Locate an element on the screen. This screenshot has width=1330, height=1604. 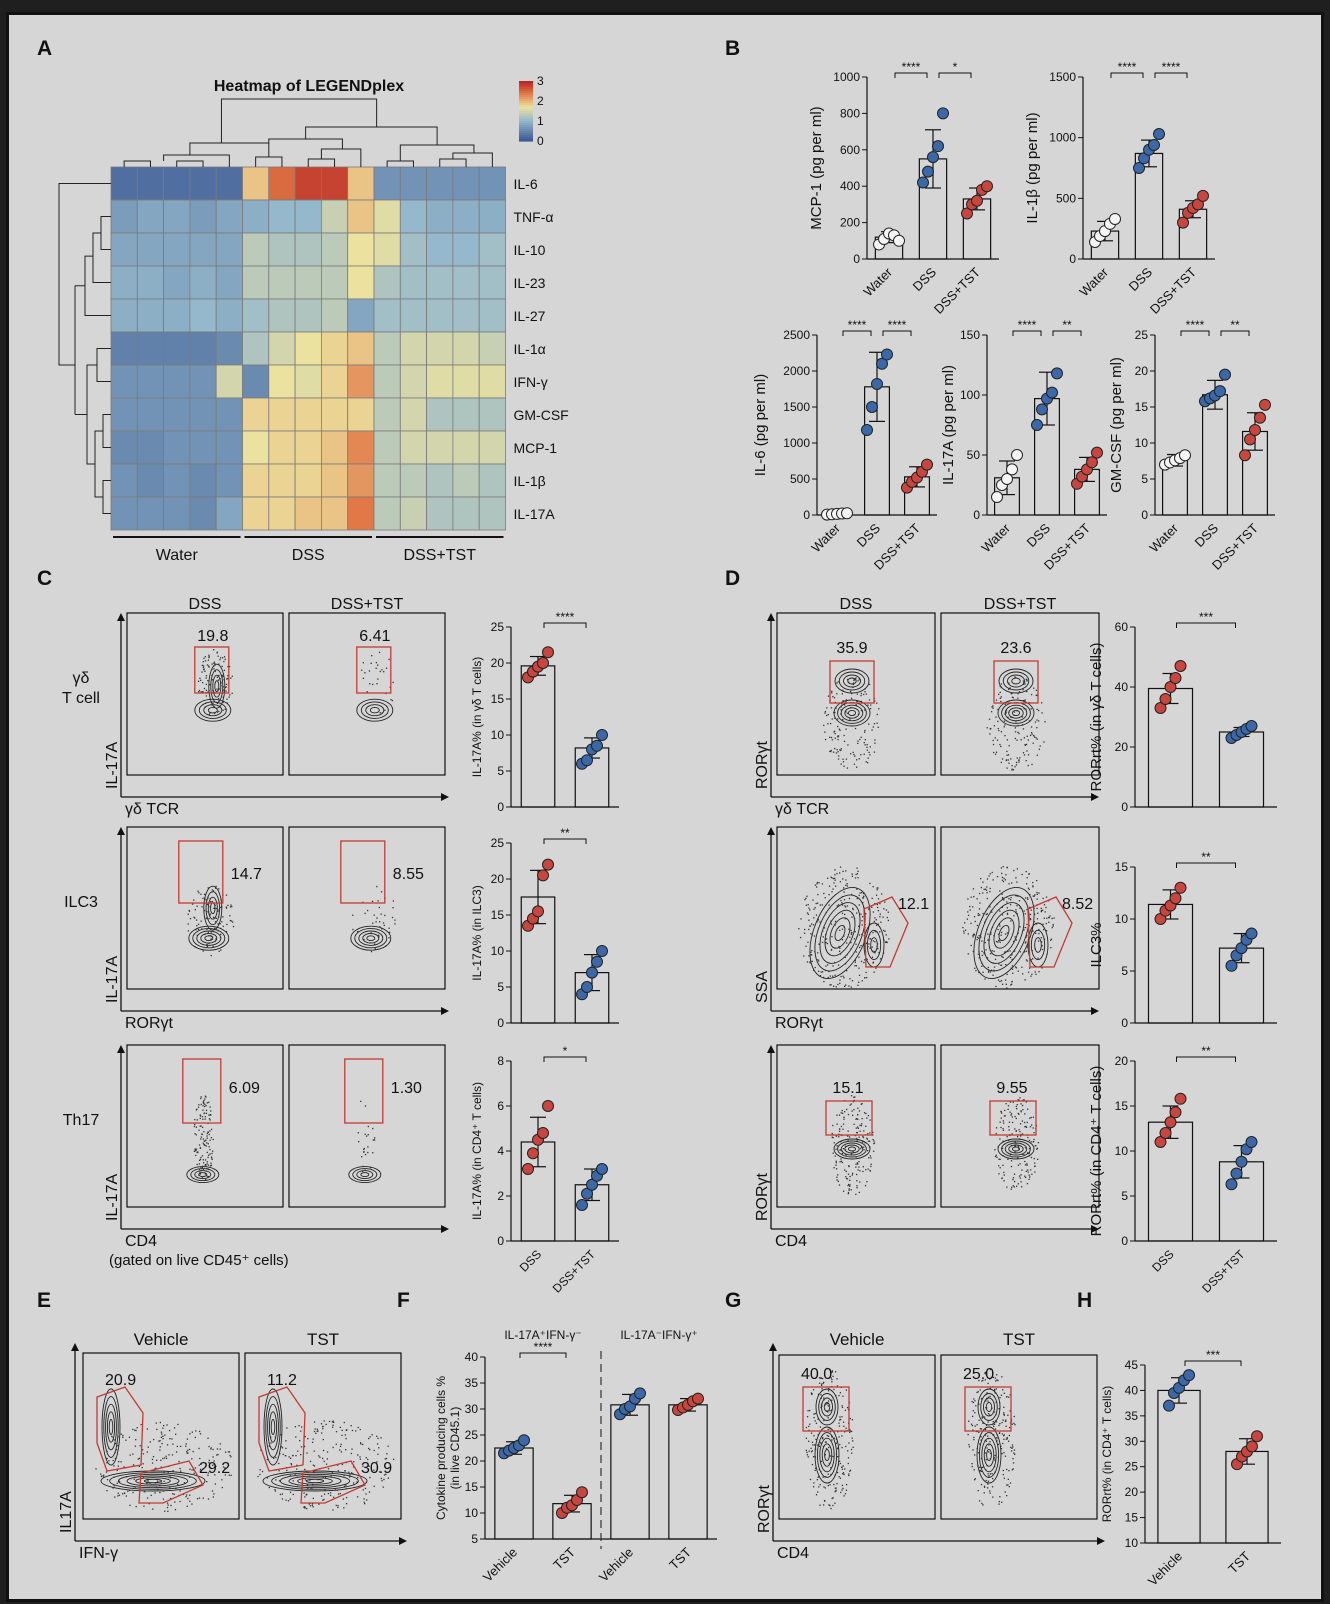
y-axis-label: RORrt% (in CD4⁺ T cells) is located at coordinates (1096, 1151).